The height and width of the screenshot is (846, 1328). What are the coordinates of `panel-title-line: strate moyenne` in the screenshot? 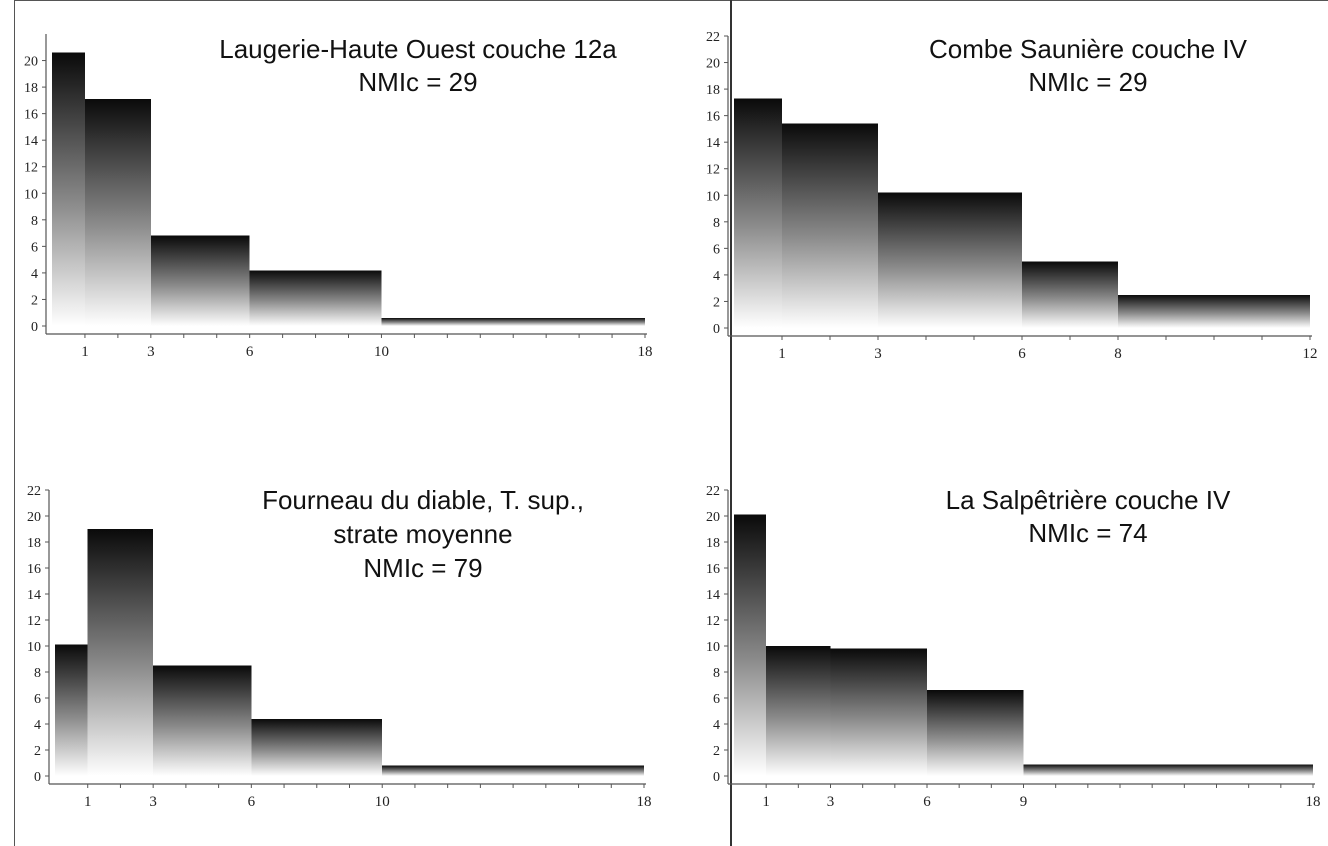 It's located at (422, 534).